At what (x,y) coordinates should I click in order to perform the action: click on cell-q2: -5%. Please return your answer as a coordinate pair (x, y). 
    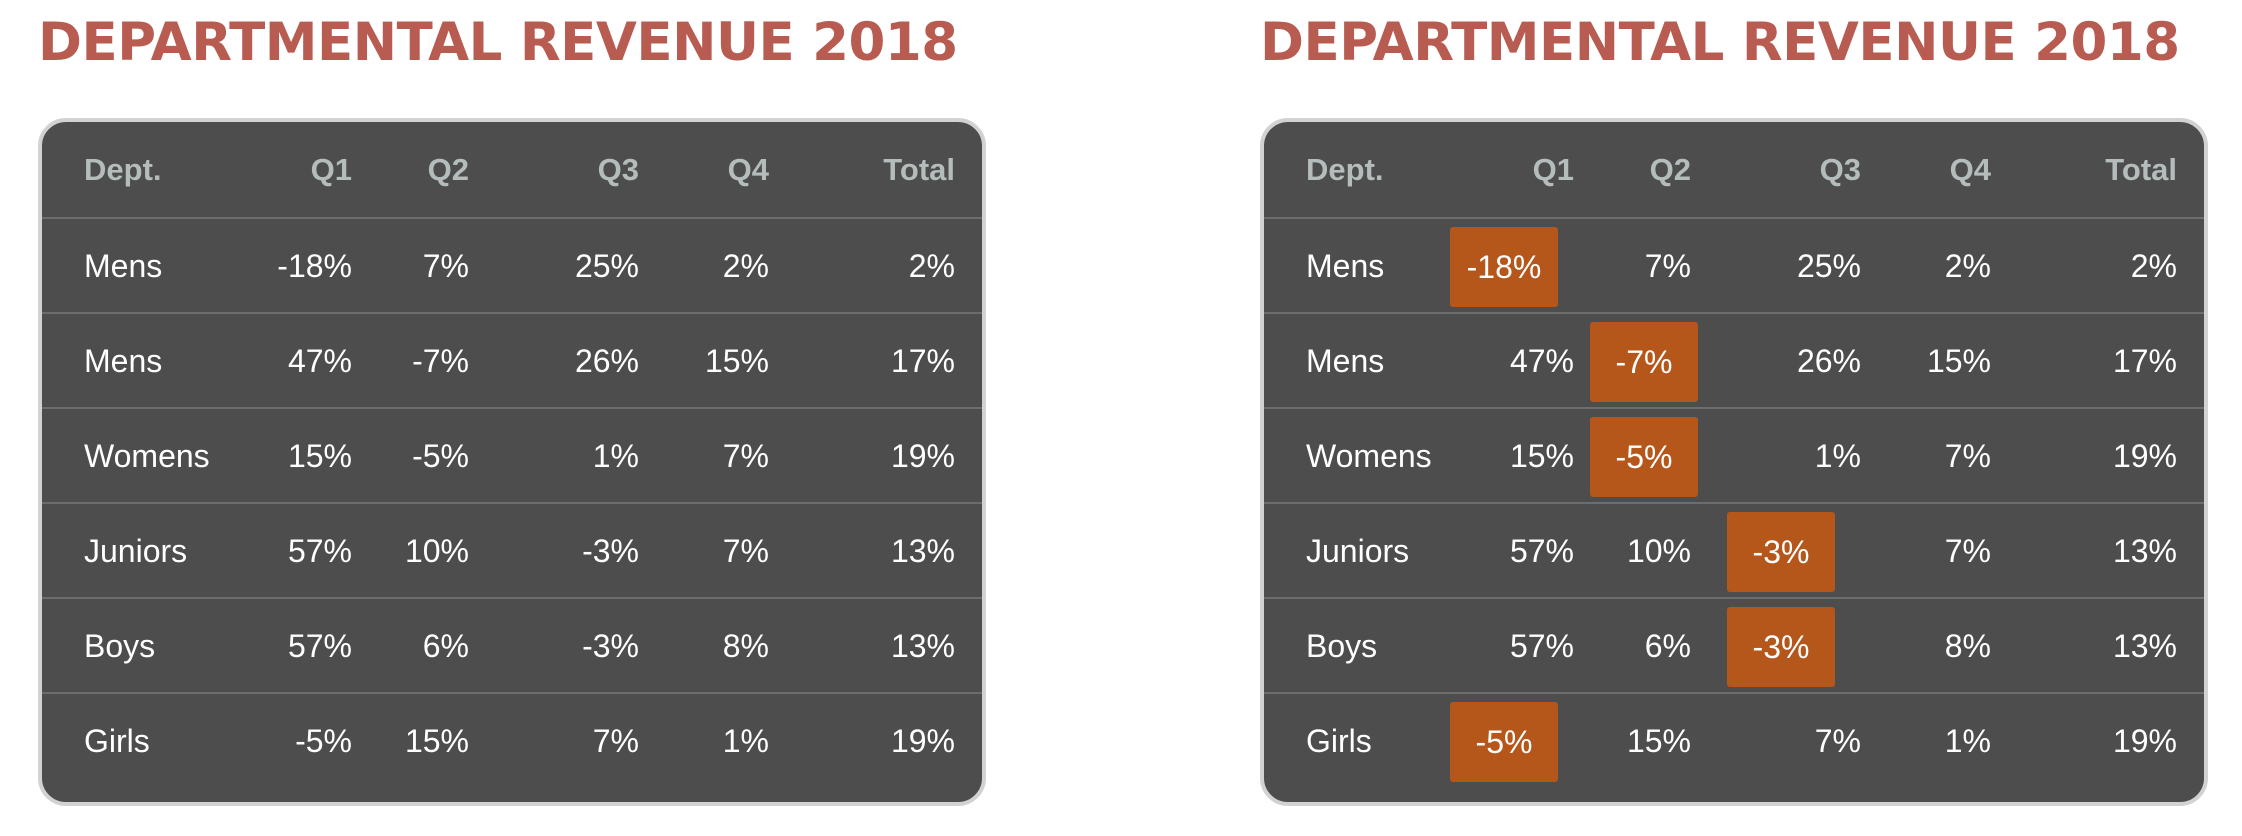
    Looking at the image, I should click on (1644, 456).